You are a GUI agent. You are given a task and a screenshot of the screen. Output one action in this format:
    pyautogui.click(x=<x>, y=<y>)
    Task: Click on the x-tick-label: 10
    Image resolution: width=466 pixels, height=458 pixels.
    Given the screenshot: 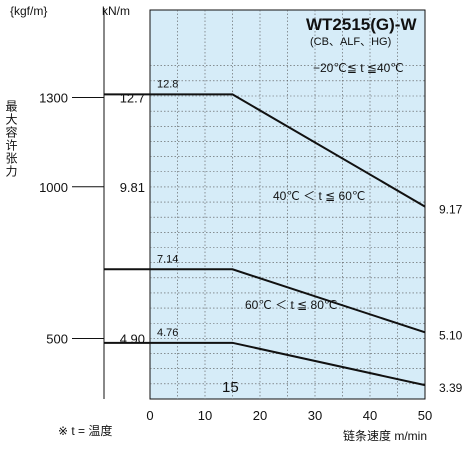 What is the action you would take?
    pyautogui.click(x=205, y=415)
    